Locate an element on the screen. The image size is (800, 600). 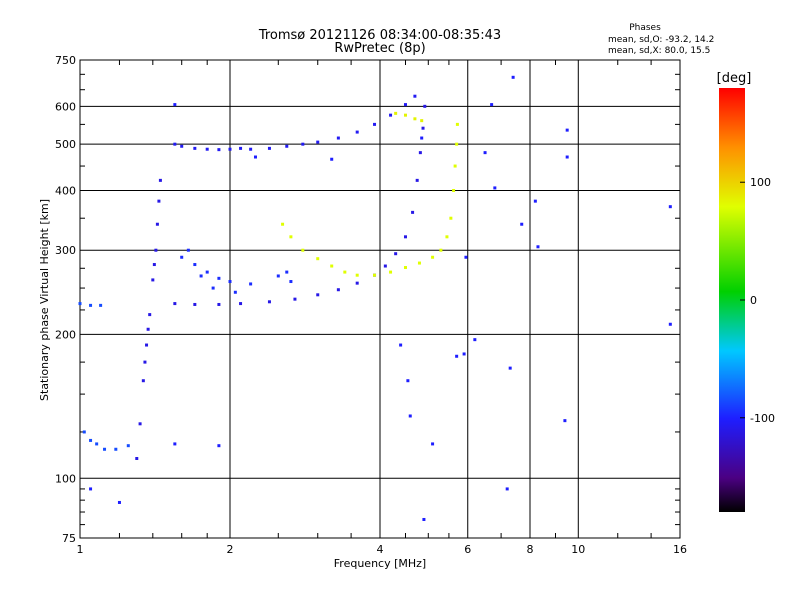
phases-o-stats: mean, sd,O: -93.2, 14.2 is located at coordinates (661, 40).